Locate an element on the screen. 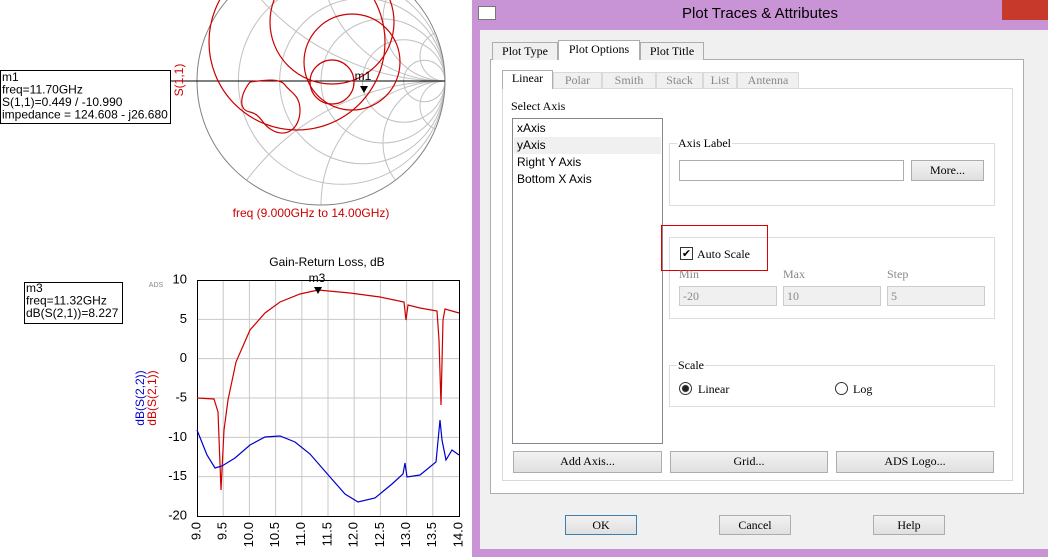  y-tick-label: -15 is located at coordinates (177, 475).